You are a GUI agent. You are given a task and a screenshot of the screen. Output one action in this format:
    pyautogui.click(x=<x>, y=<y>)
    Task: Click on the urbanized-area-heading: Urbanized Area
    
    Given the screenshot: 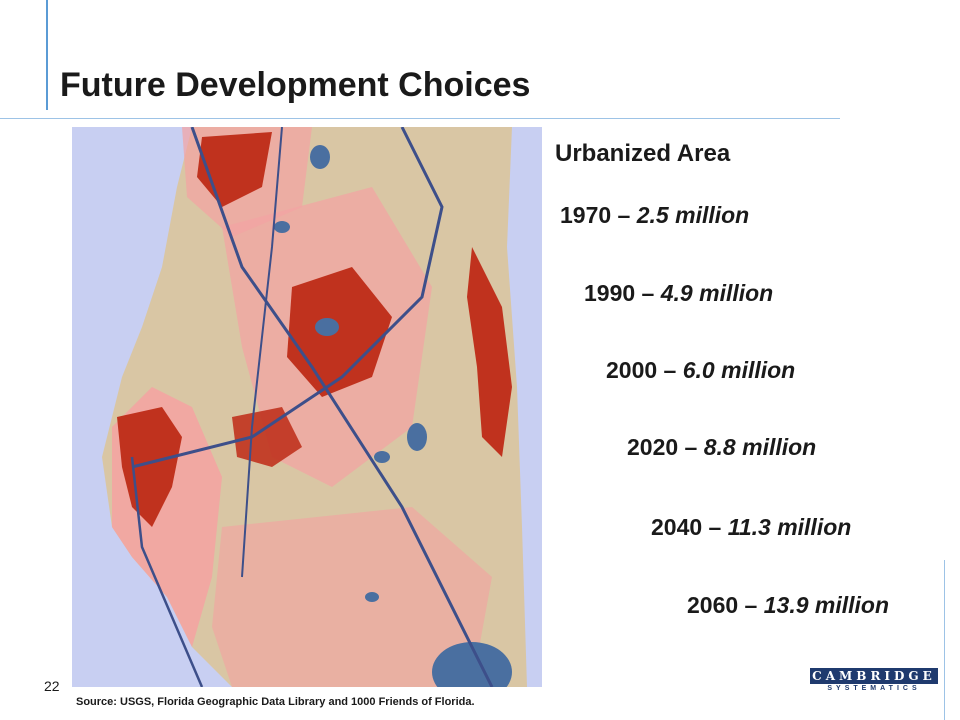 What is the action you would take?
    pyautogui.click(x=643, y=153)
    